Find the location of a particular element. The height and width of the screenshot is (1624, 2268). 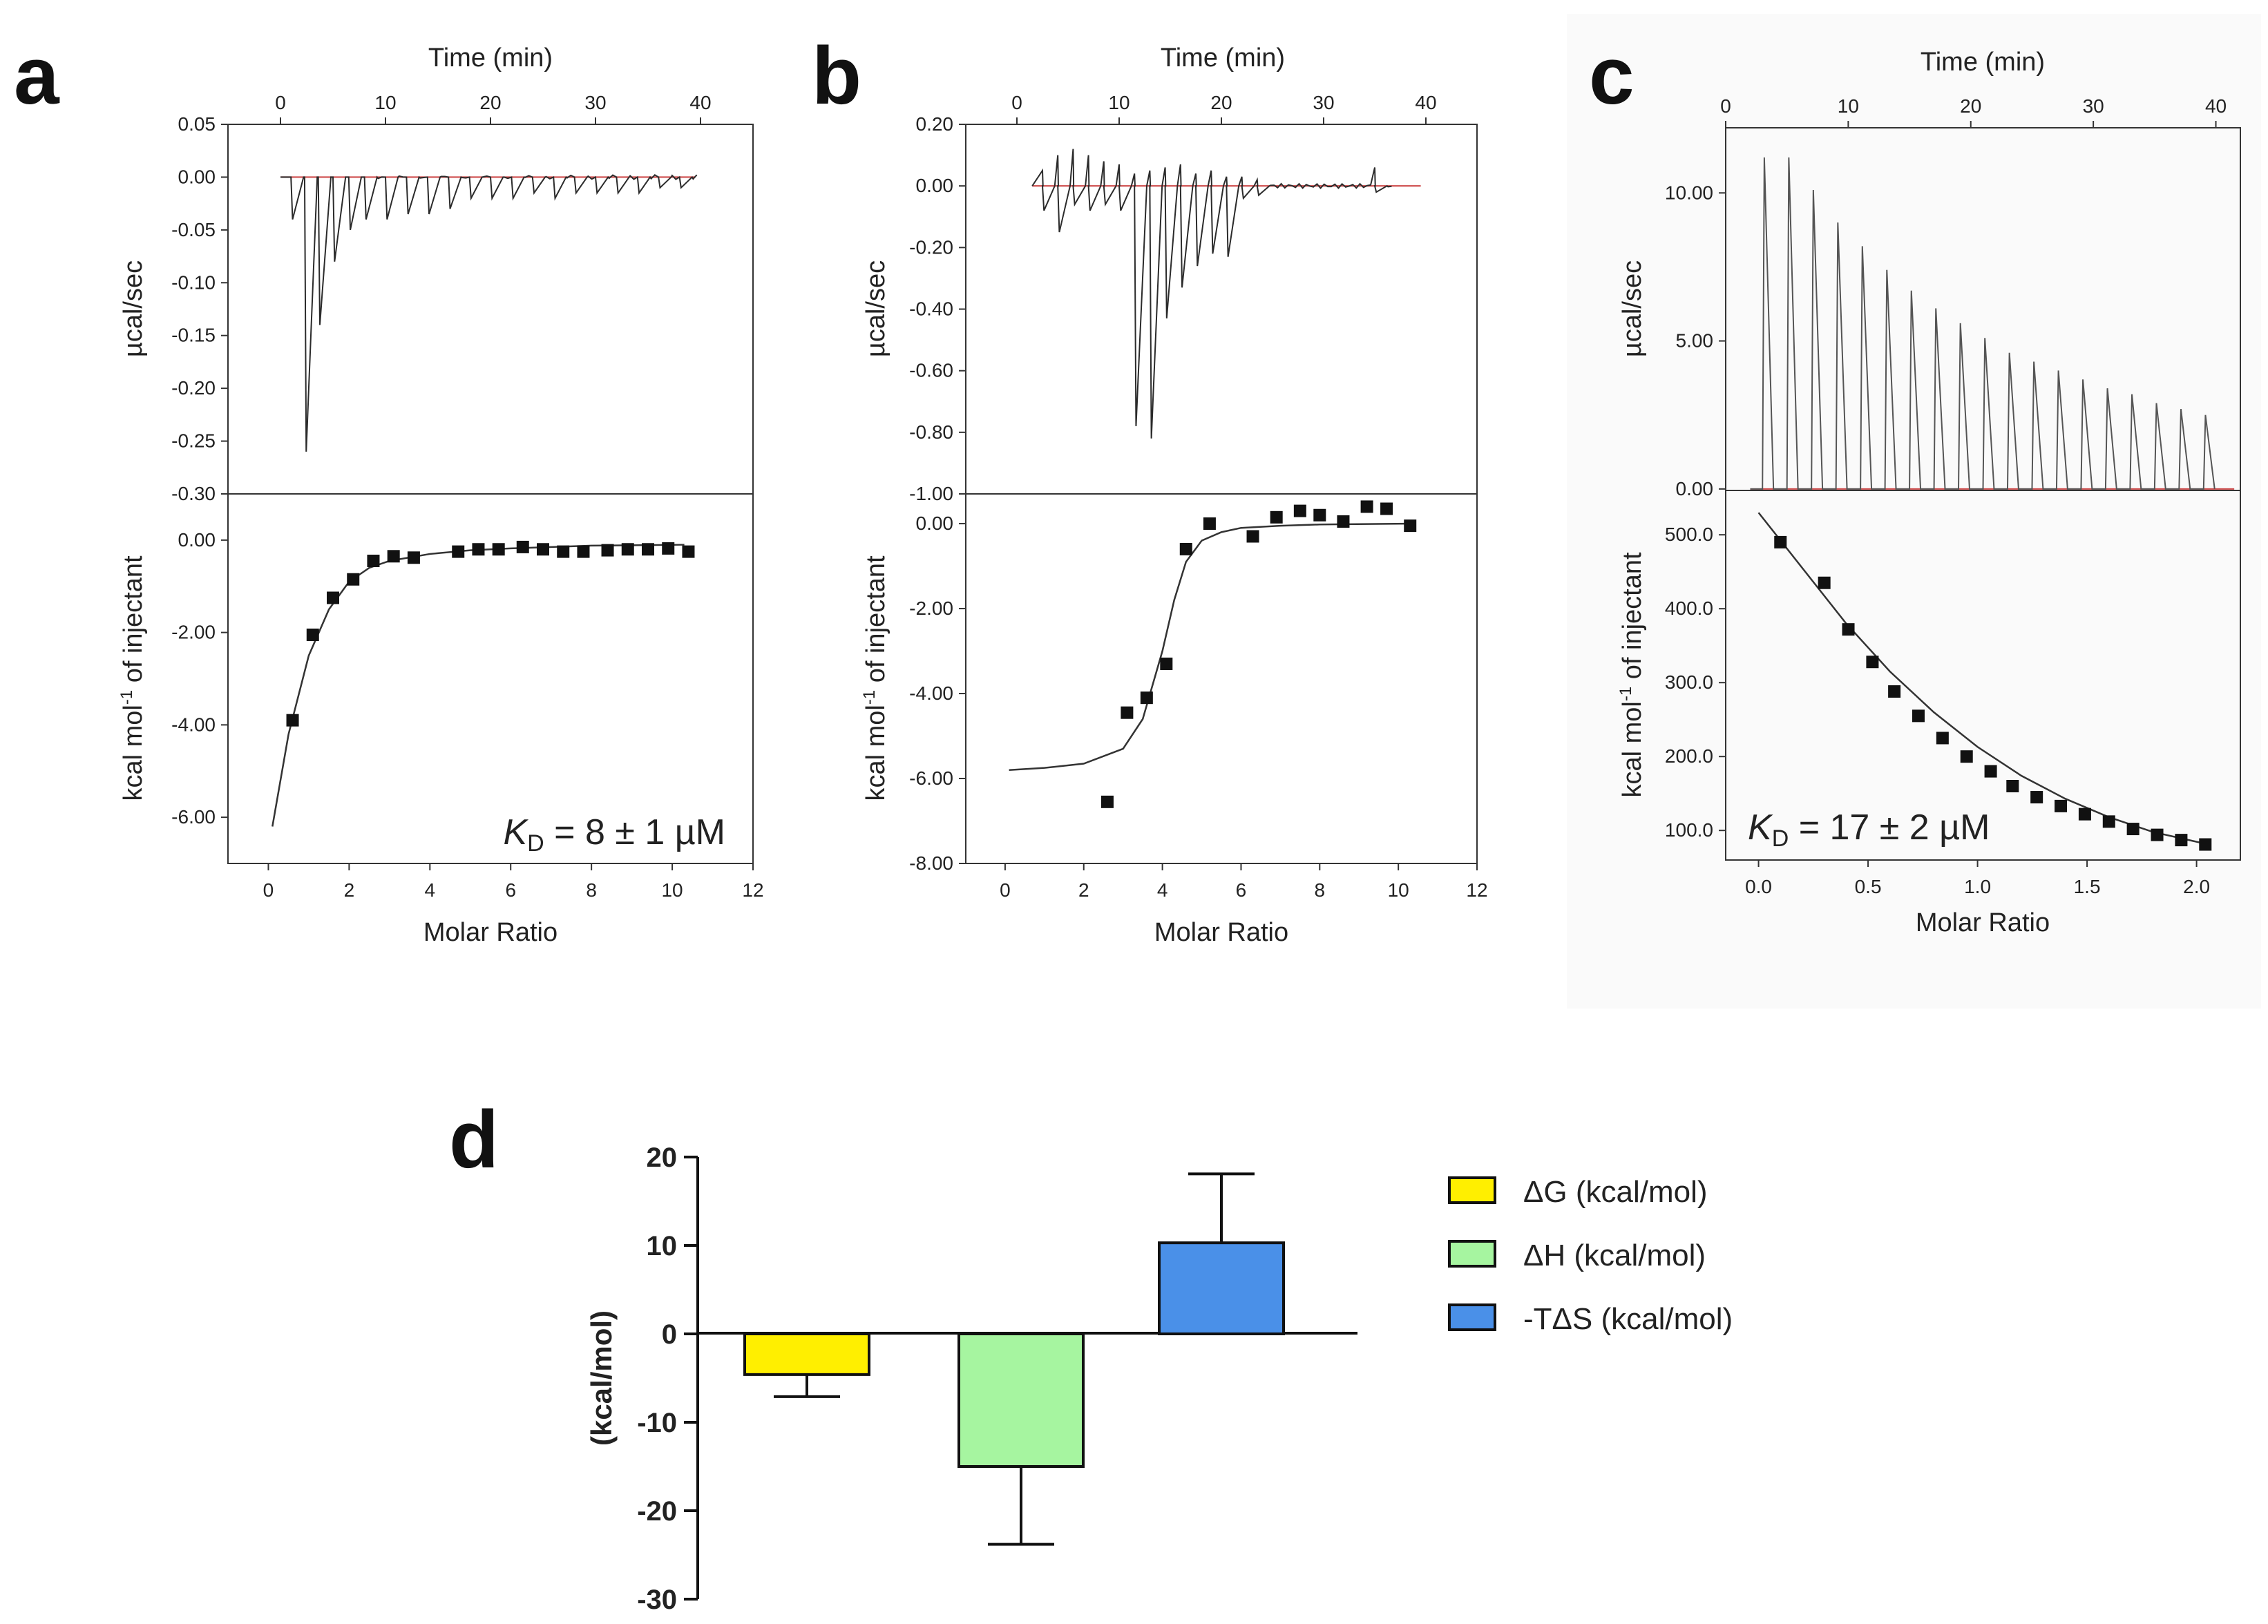

top-ytick-label: -0.40 is located at coordinates (931, 309).